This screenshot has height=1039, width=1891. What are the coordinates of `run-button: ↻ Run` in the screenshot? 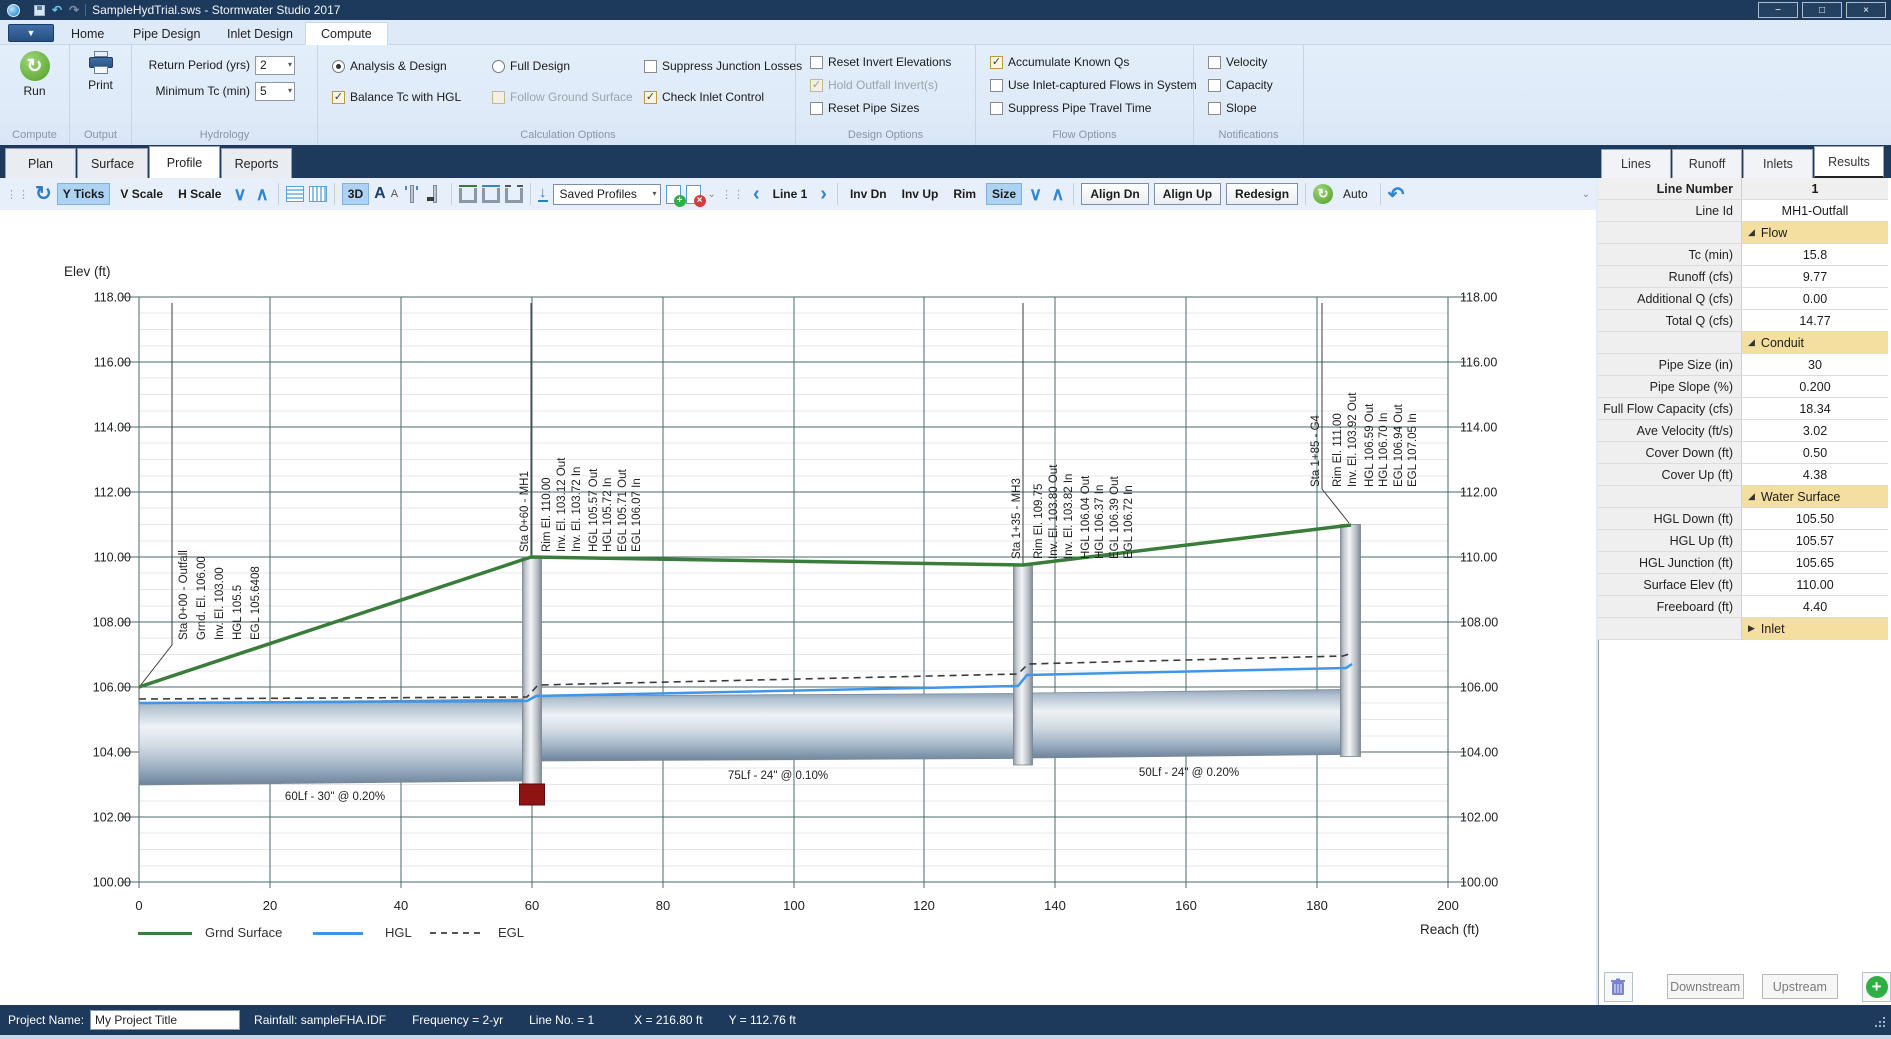 It's located at (34, 74).